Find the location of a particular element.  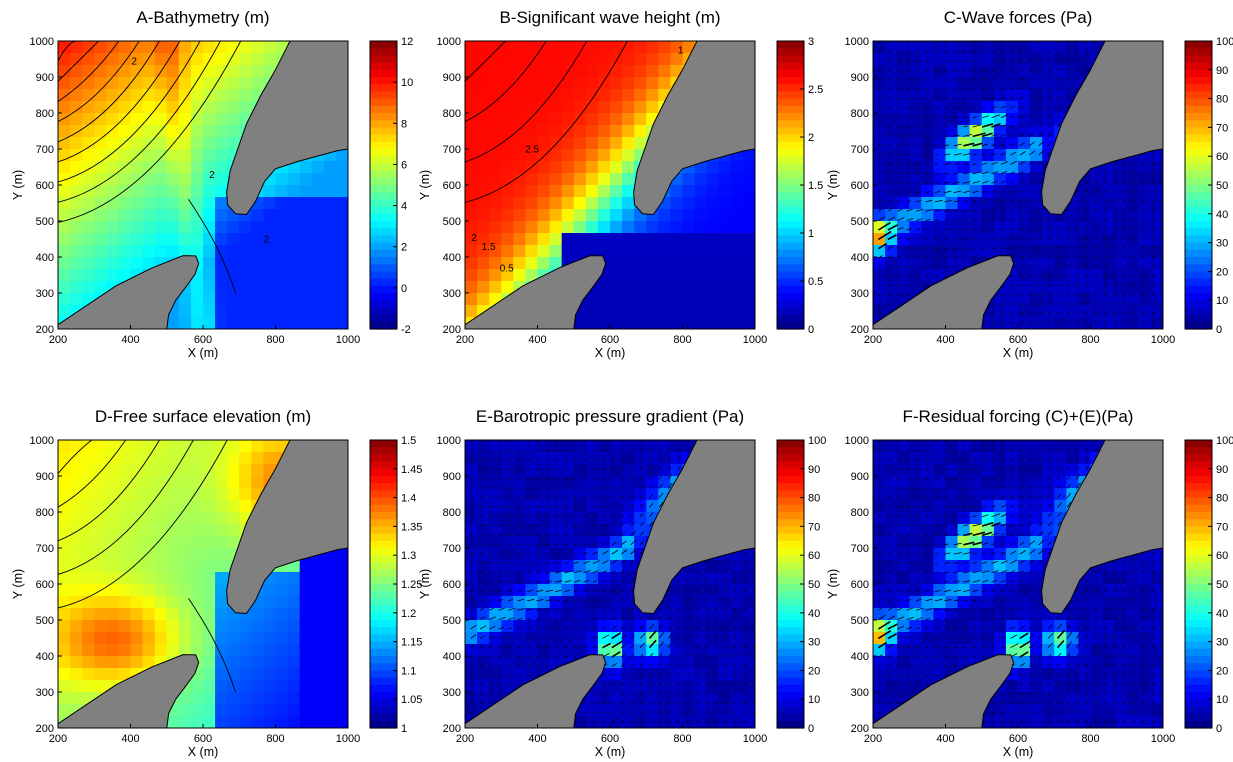

colorbar-tick-label: 2 is located at coordinates (811, 138).